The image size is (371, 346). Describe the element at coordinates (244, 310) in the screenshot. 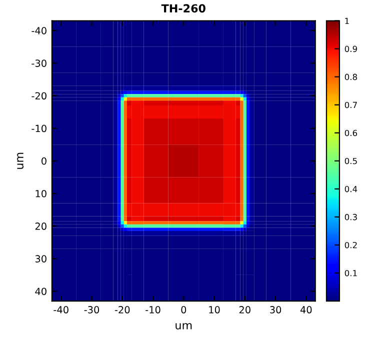

I see `x-tick-label: 20` at that location.